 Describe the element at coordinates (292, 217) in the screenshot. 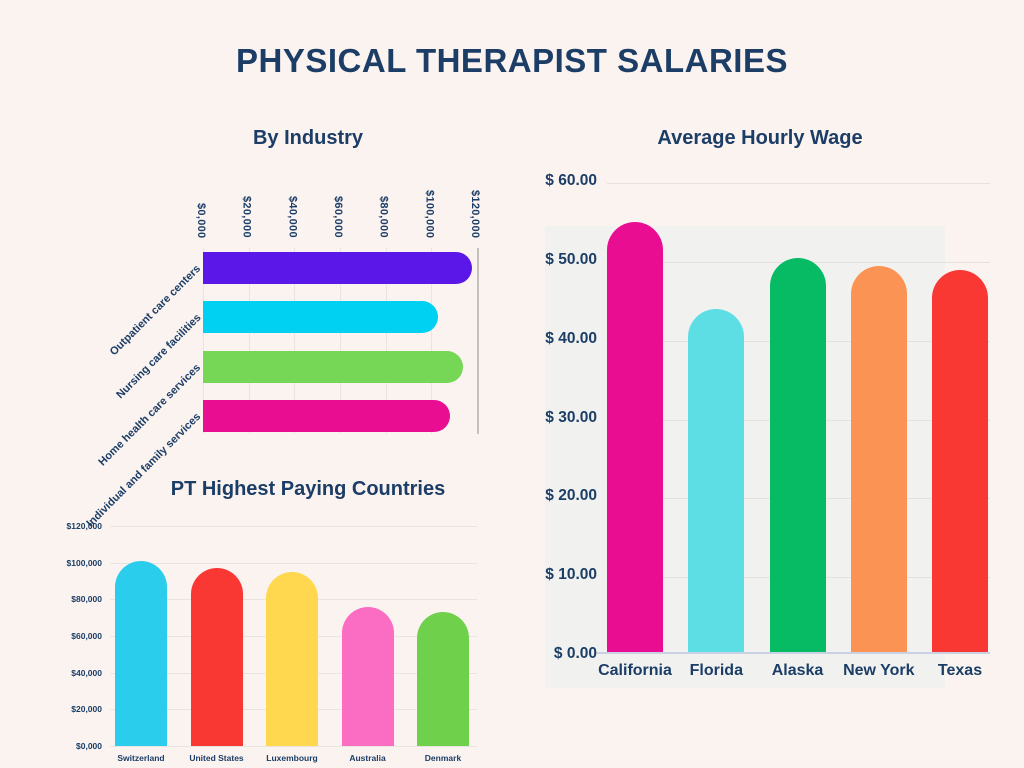

I see `industry-tick-label: $40,000` at that location.